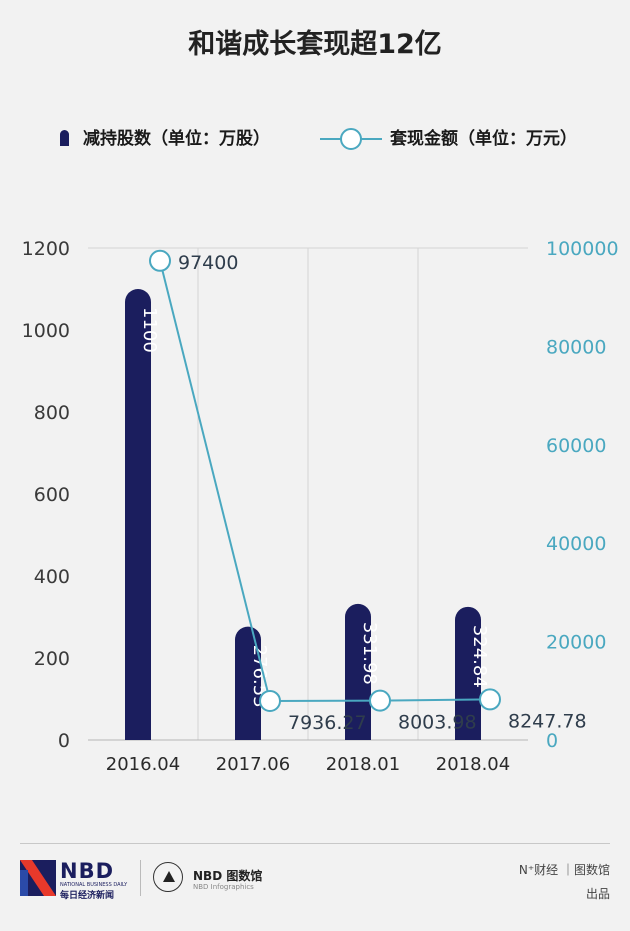 The image size is (630, 931). What do you see at coordinates (46, 249) in the screenshot?
I see `y-left-tick-label: 1200` at bounding box center [46, 249].